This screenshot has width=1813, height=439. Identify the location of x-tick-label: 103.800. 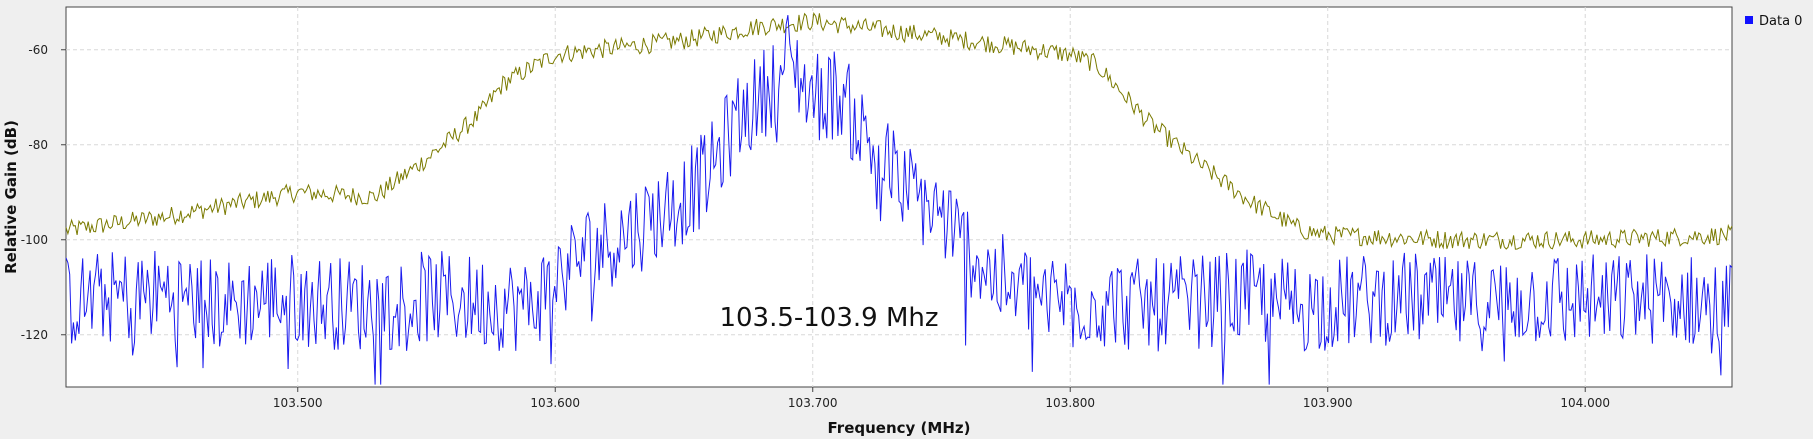
(1070, 403).